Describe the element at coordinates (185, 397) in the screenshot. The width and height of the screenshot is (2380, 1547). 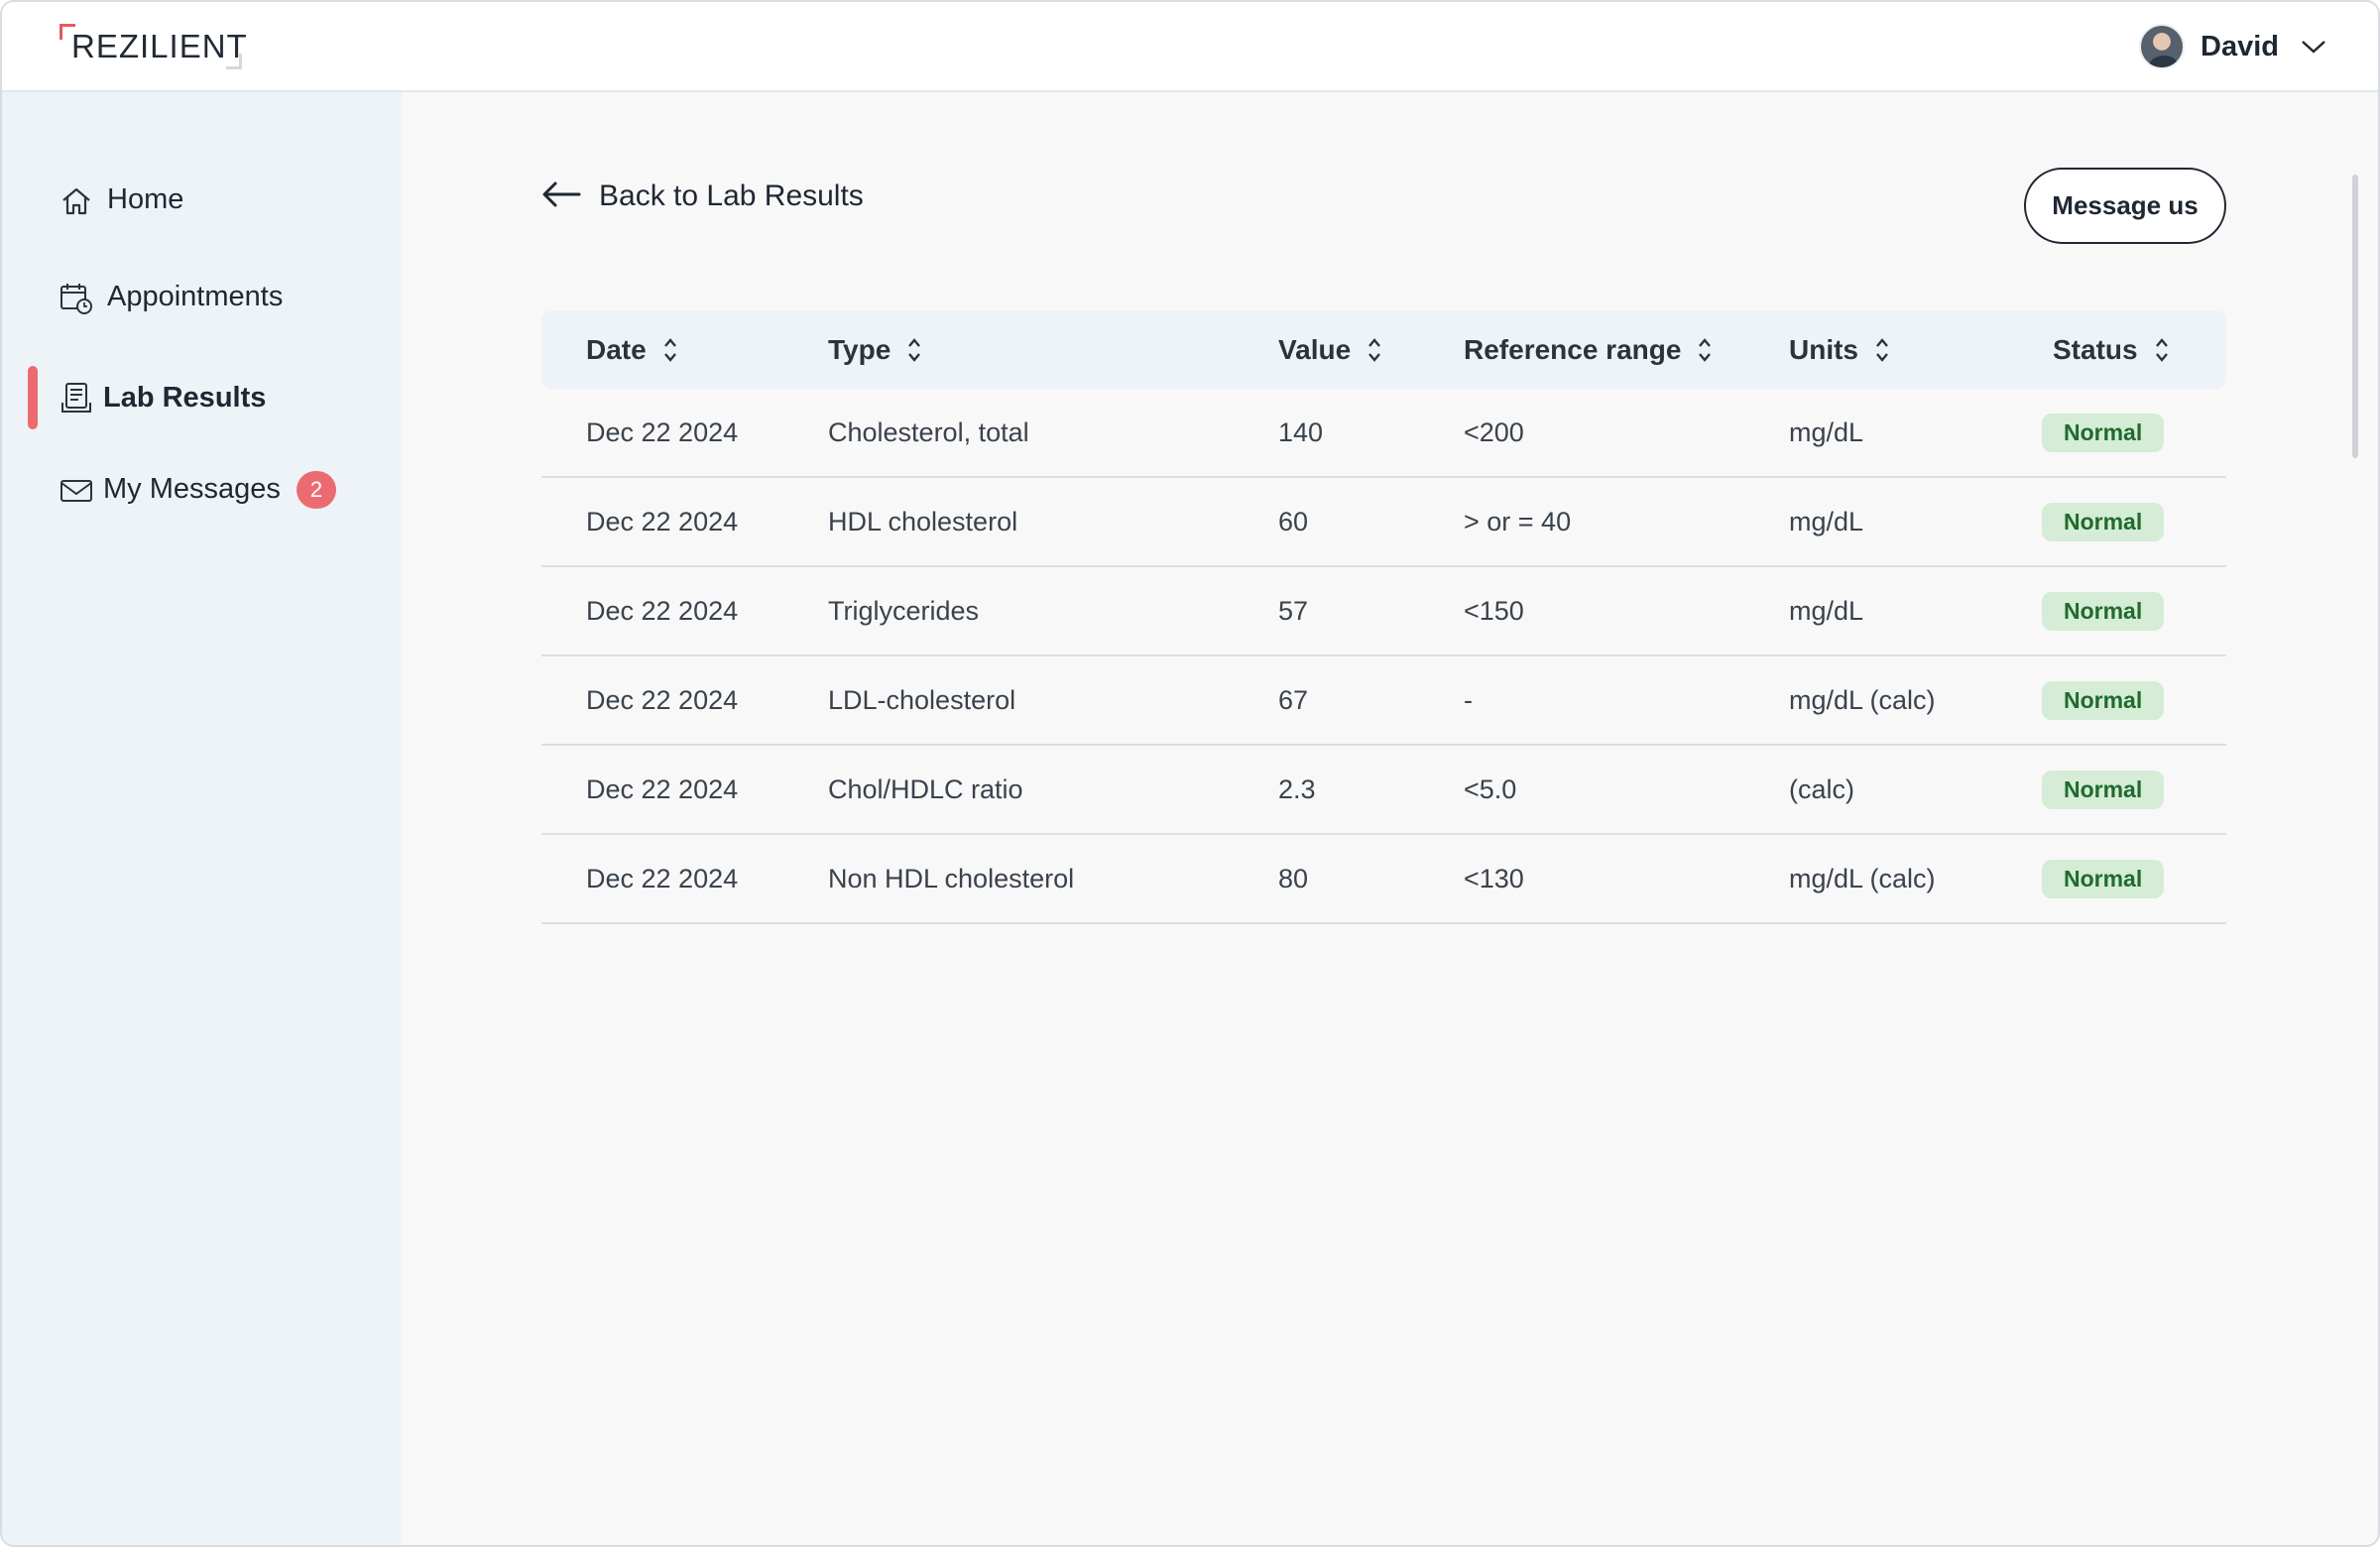
I see `sidebar-item-label: Lab Results` at that location.